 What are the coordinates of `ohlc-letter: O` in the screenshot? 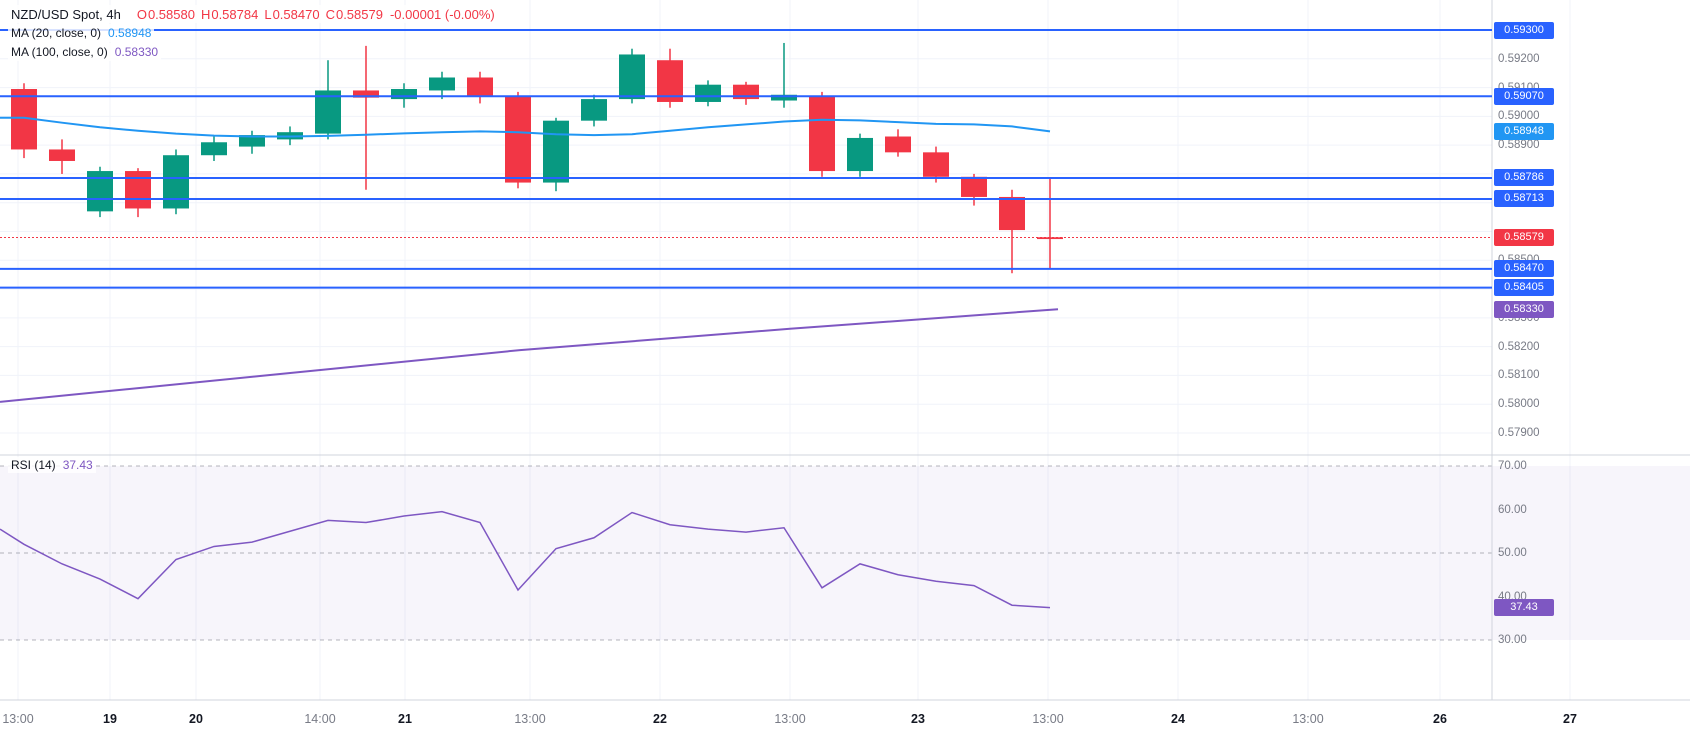 It's located at (141, 14).